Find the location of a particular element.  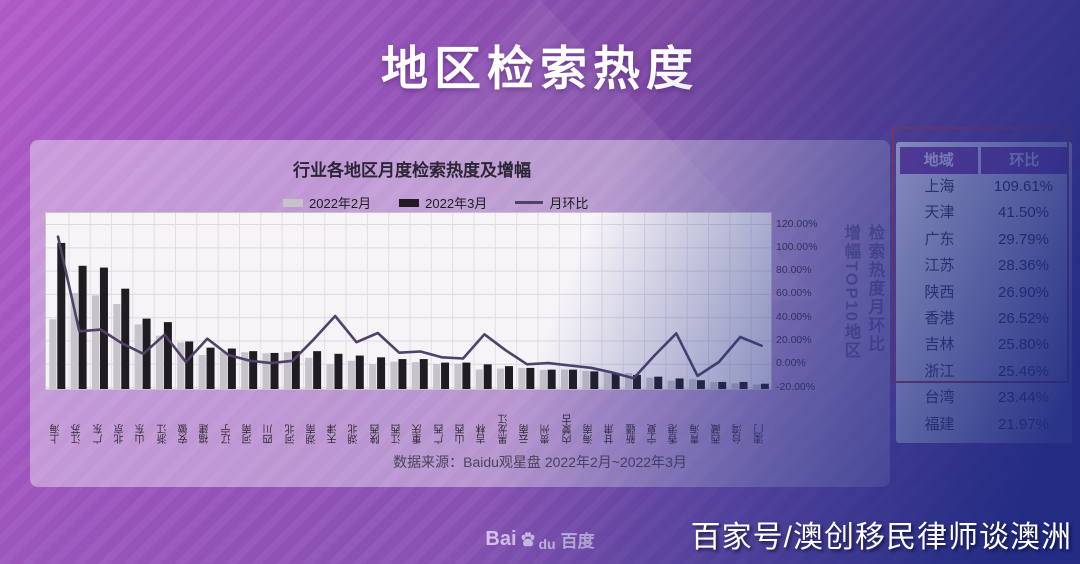

x-axis-label: 湖北 is located at coordinates (355, 434).